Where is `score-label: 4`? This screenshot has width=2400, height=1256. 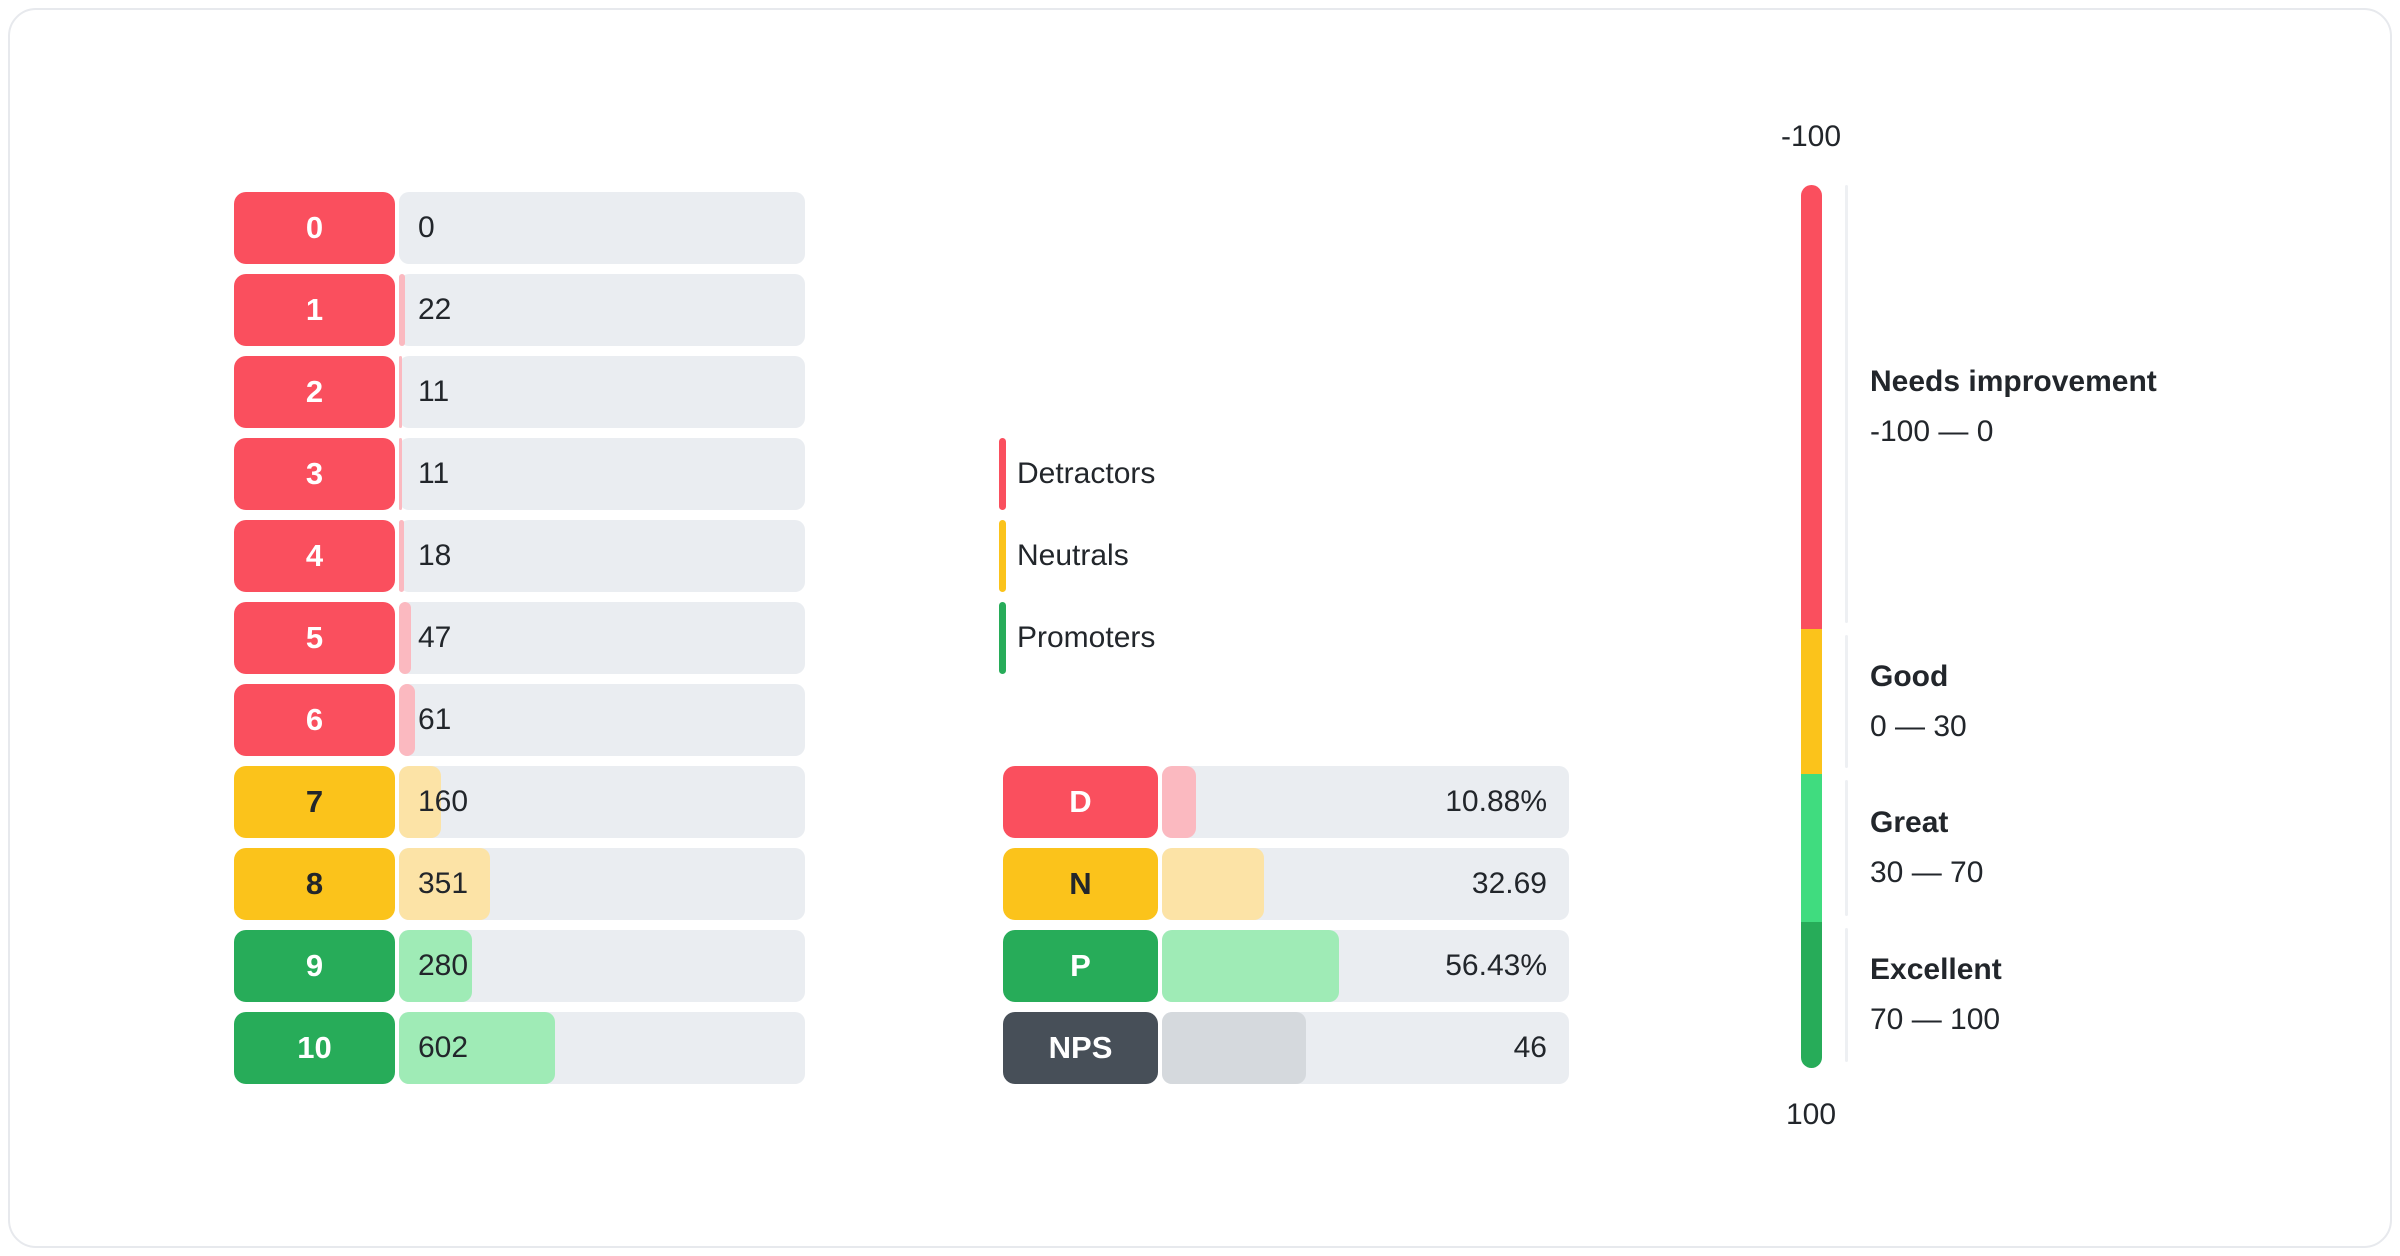 score-label: 4 is located at coordinates (314, 556).